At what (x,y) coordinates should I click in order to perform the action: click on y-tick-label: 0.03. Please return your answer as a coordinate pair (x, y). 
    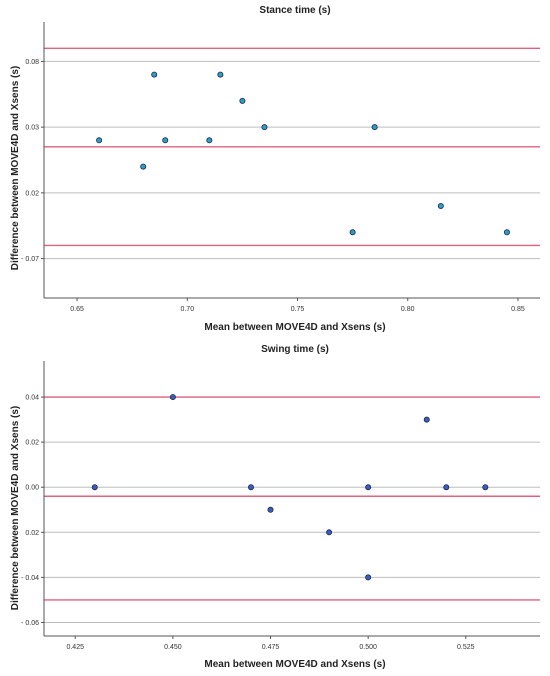
    Looking at the image, I should click on (32, 128).